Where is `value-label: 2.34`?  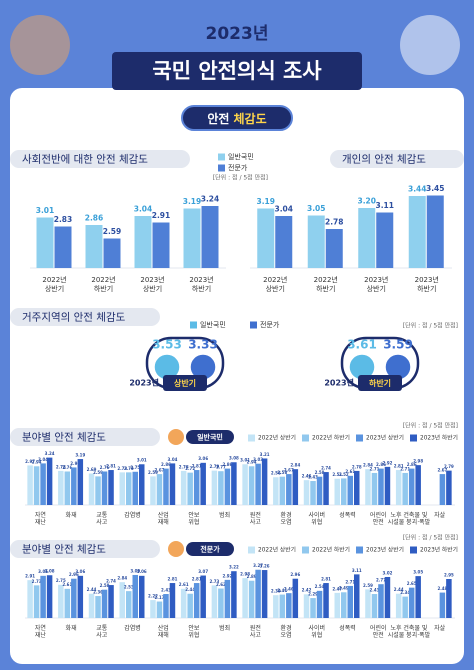
value-label: 2.34 is located at coordinates (405, 592).